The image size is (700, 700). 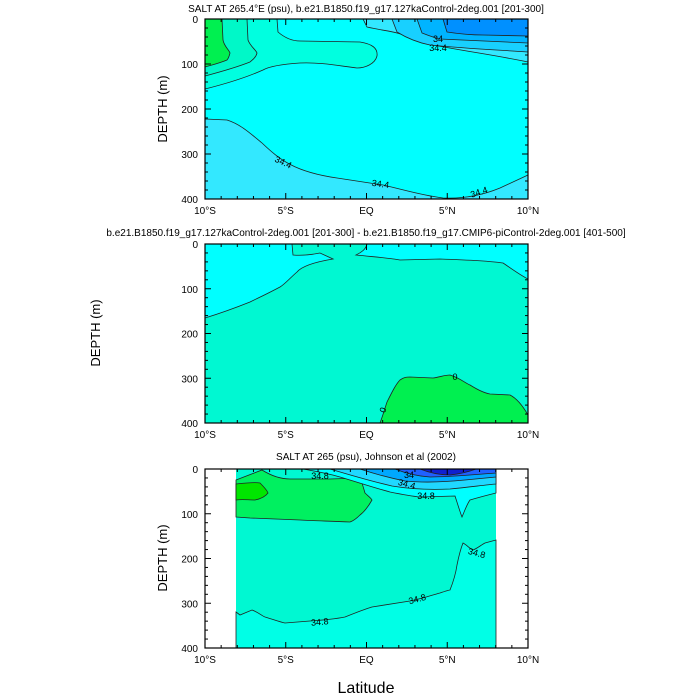 What do you see at coordinates (162, 108) in the screenshot?
I see `panel-1-ylabel: DEPTH (m)` at bounding box center [162, 108].